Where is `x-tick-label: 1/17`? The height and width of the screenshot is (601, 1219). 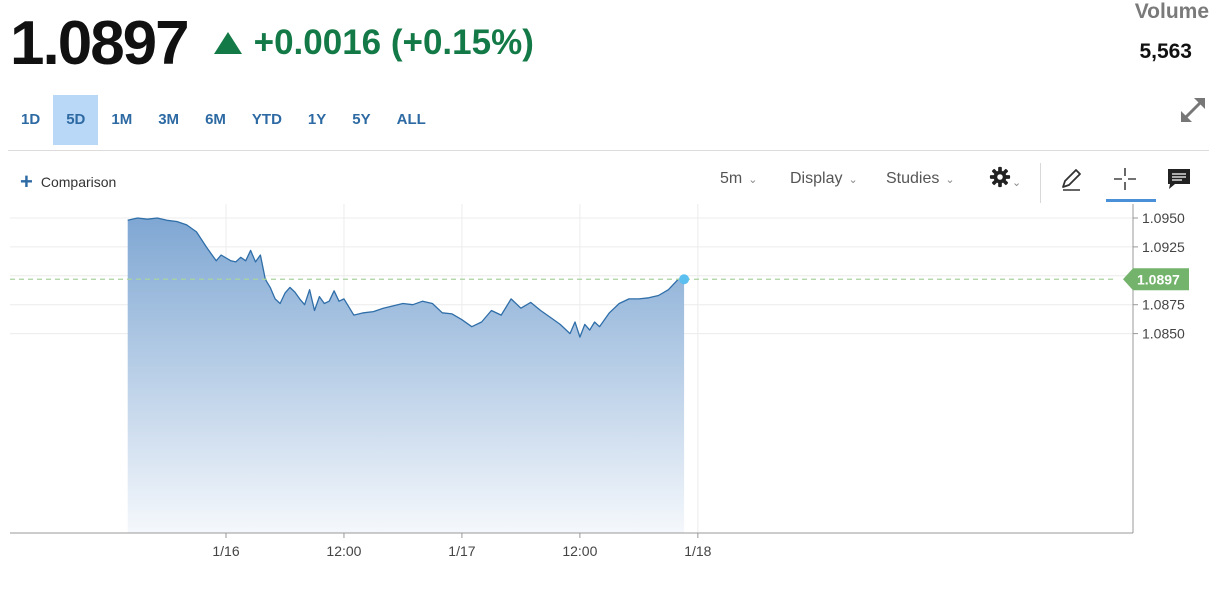 x-tick-label: 1/17 is located at coordinates (461, 551).